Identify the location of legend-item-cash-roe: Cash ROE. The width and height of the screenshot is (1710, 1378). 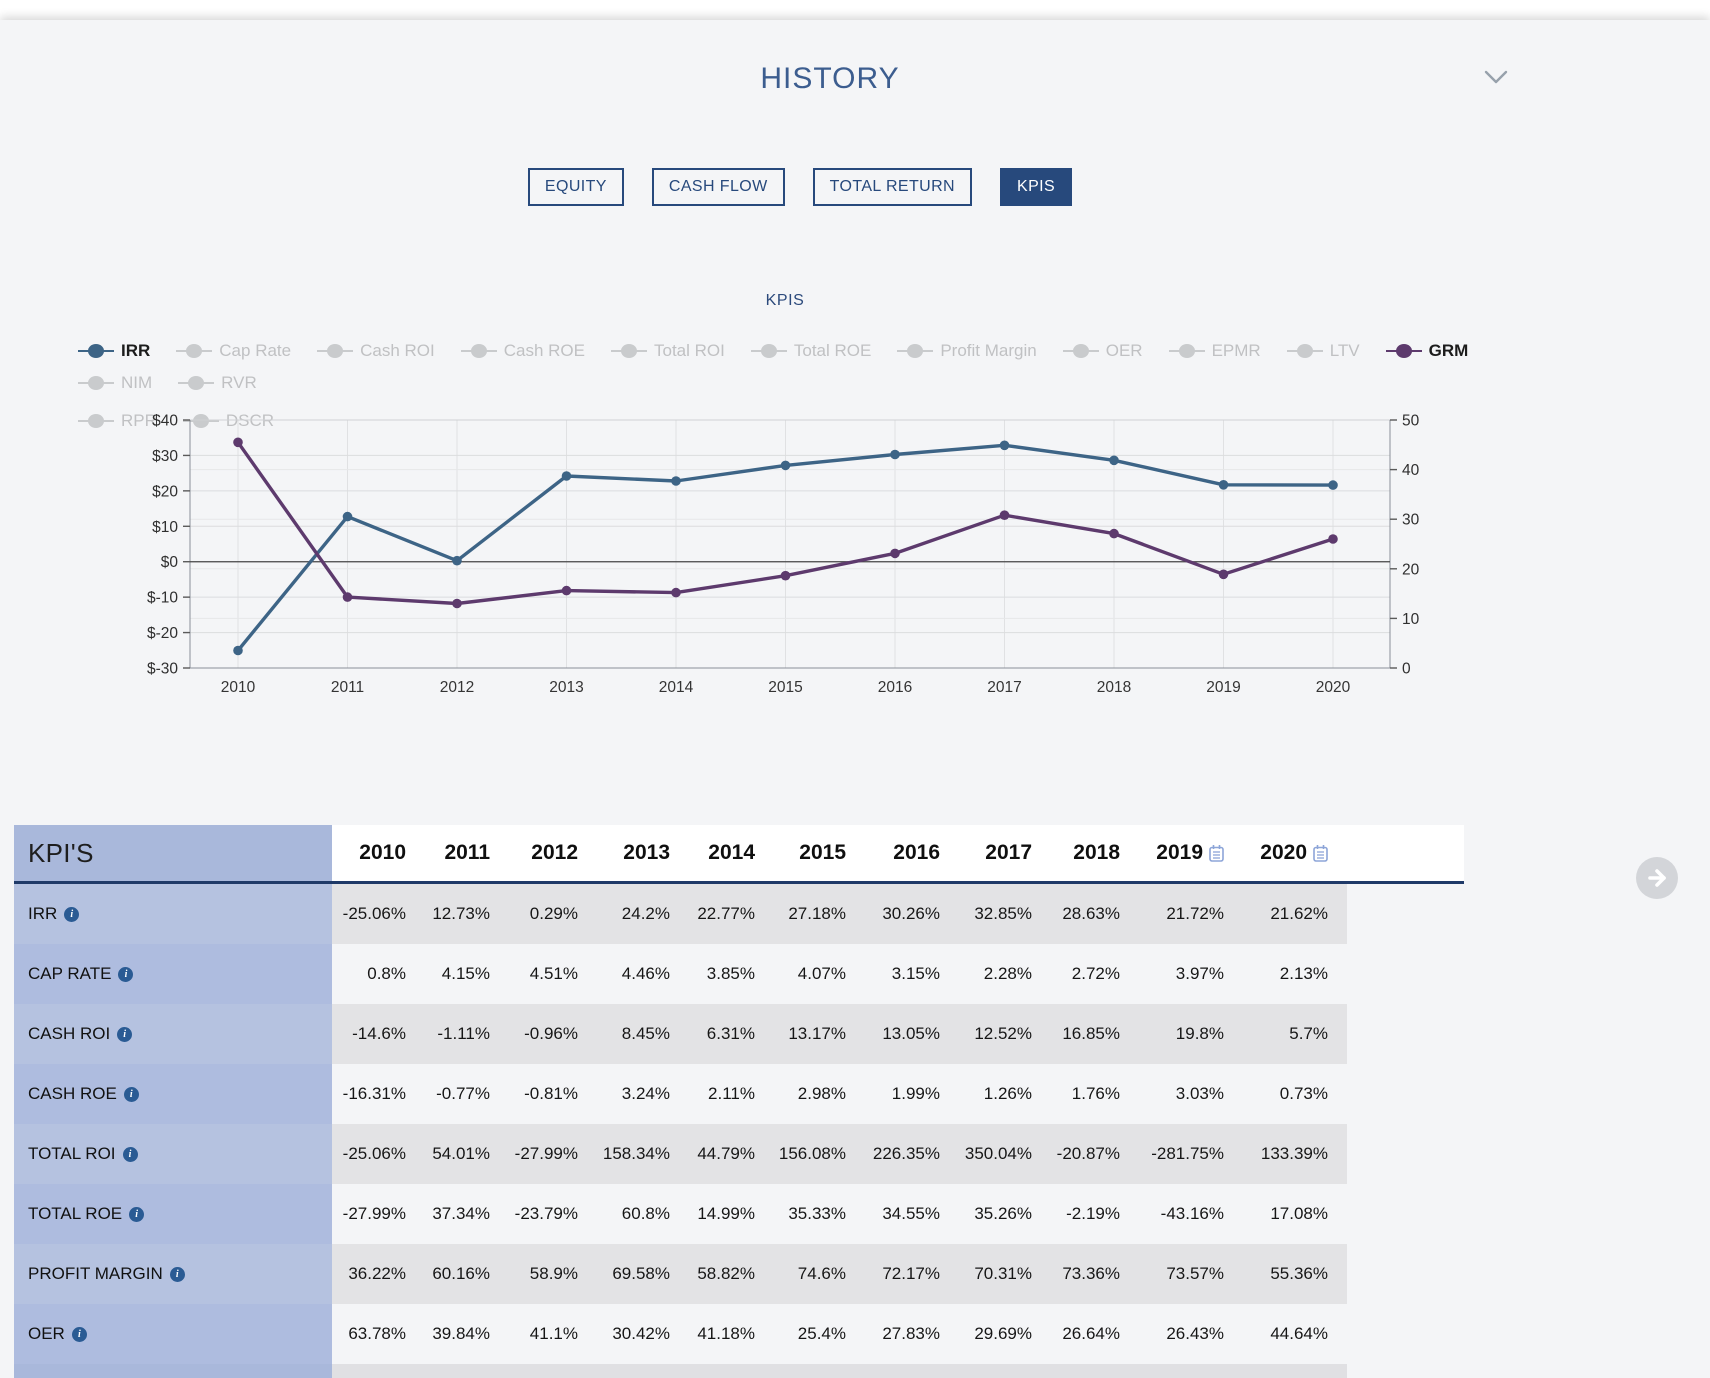
(522, 351).